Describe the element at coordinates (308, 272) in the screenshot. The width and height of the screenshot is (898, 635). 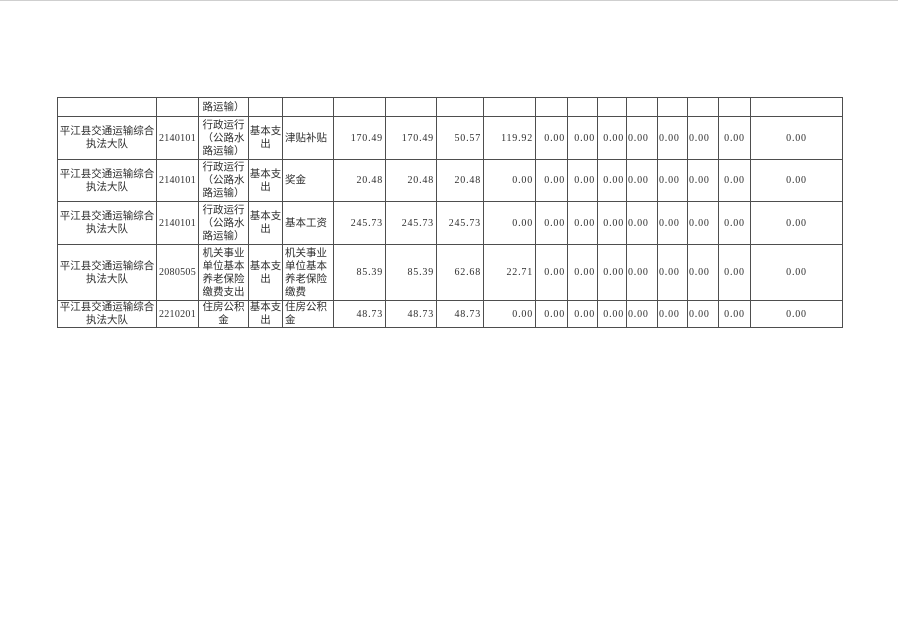
I see `table-cell: 机关事业 单位基本 养老保险 缴费` at that location.